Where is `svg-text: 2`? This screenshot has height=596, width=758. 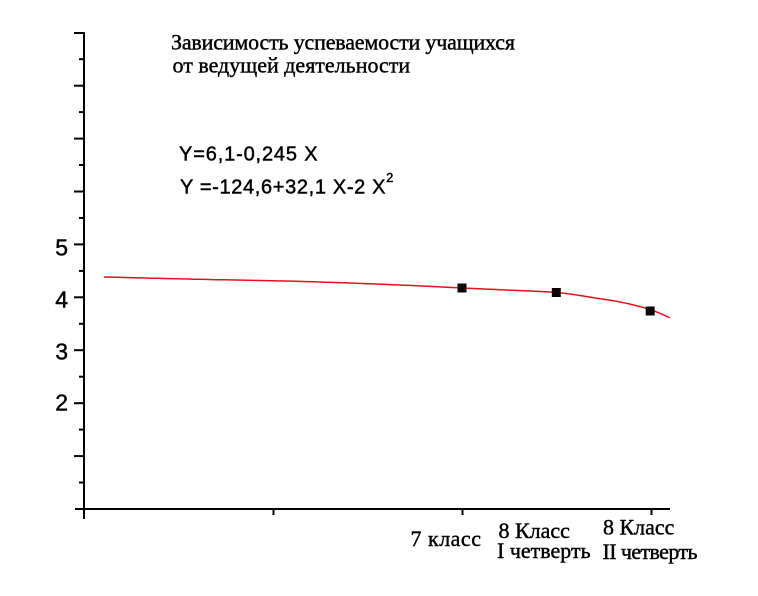
svg-text: 2 is located at coordinates (61, 403).